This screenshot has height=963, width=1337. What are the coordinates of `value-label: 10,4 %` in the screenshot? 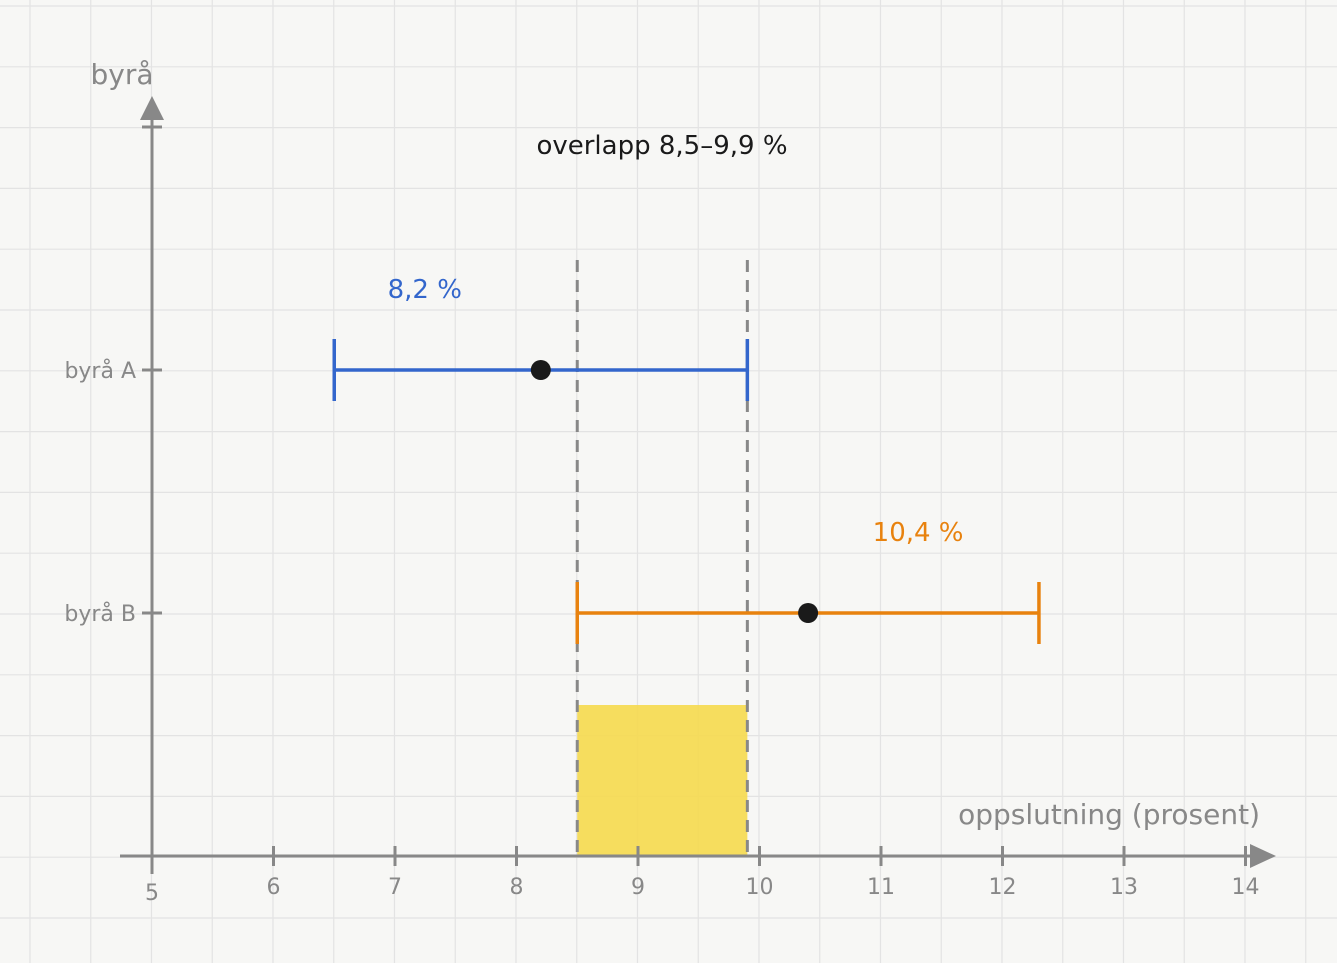 It's located at (918, 533).